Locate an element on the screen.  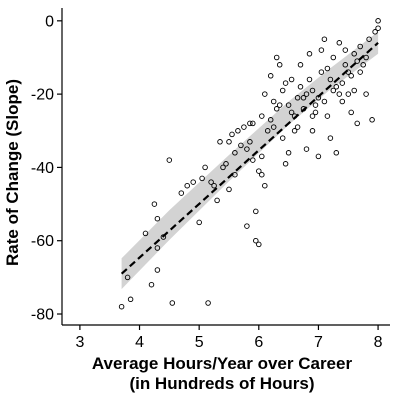
x-tick-label: 8 is located at coordinates (378, 342).